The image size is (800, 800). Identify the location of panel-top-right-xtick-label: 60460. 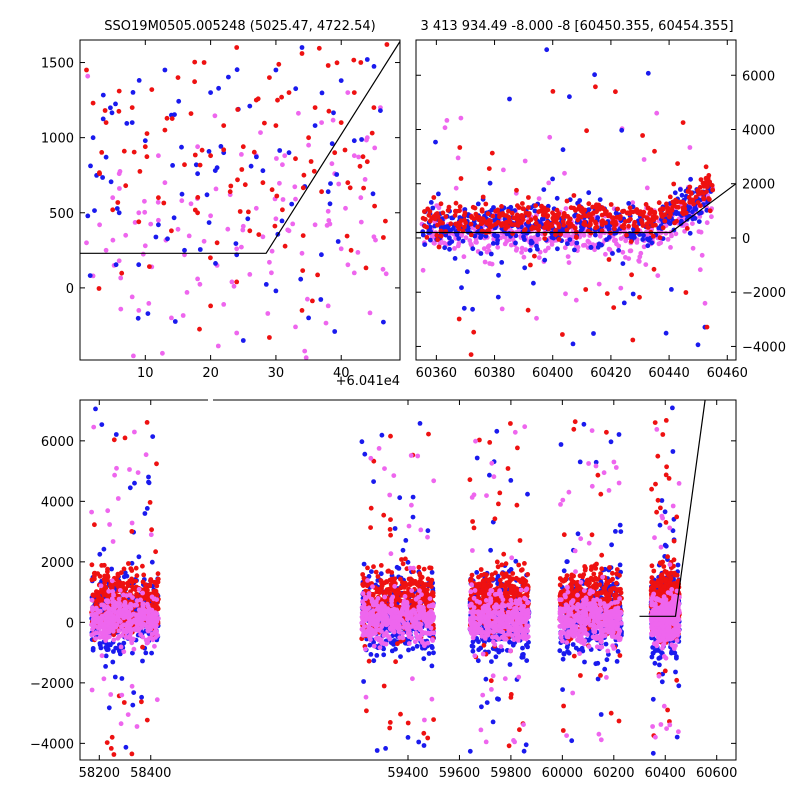
(727, 373).